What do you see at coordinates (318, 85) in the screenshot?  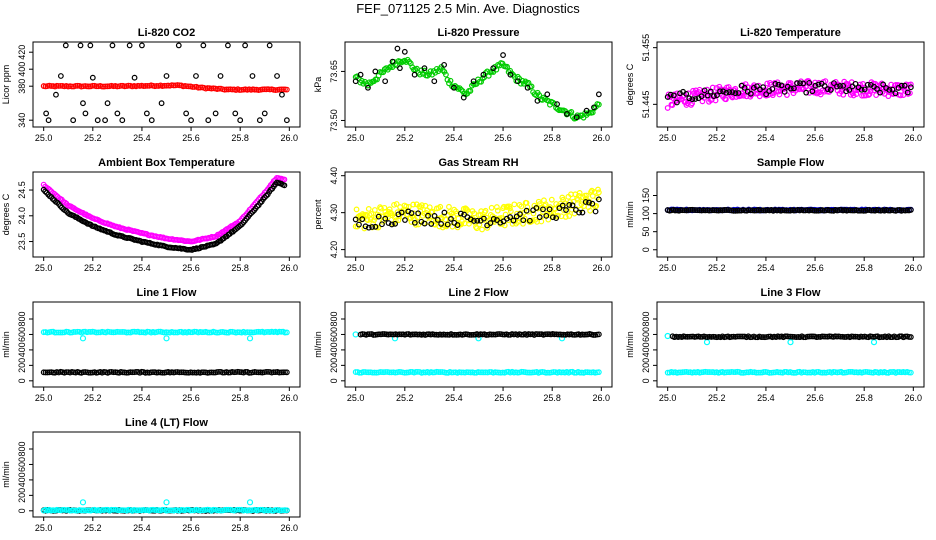 I see `pressure-ylabel: kPa` at bounding box center [318, 85].